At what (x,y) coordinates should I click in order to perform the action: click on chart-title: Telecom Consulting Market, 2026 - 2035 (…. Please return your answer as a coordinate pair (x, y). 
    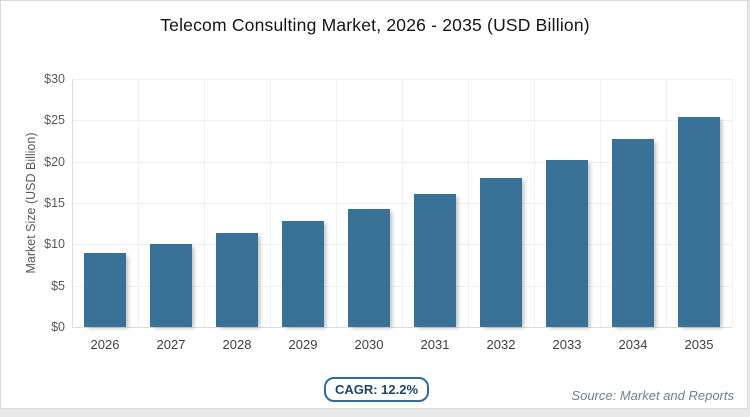
    Looking at the image, I should click on (375, 25).